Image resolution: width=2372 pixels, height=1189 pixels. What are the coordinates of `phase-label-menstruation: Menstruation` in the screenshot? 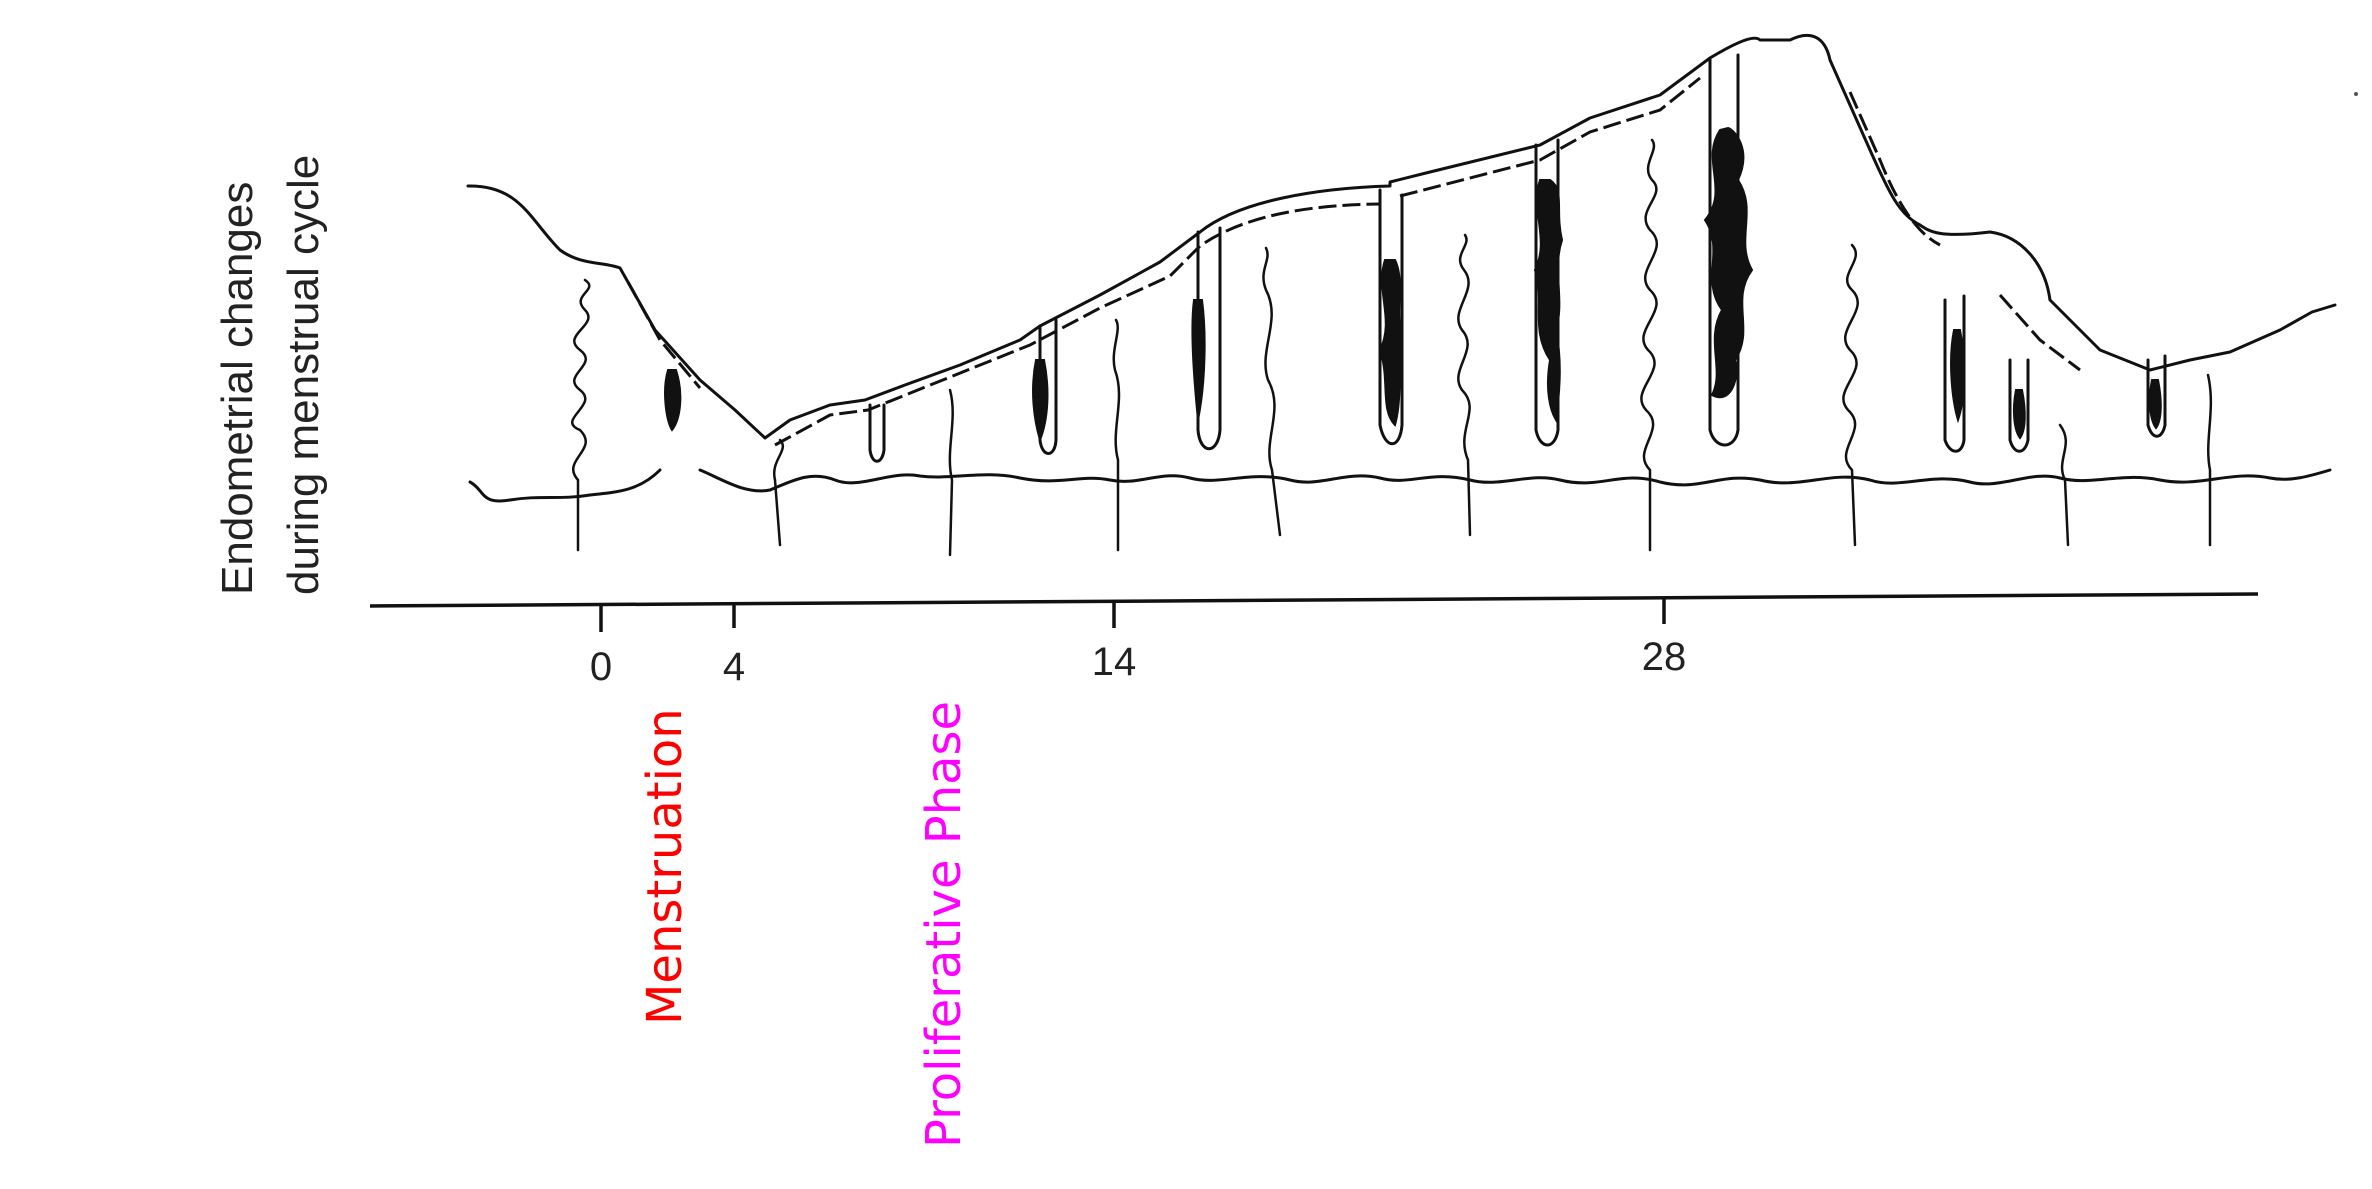 It's located at (665, 866).